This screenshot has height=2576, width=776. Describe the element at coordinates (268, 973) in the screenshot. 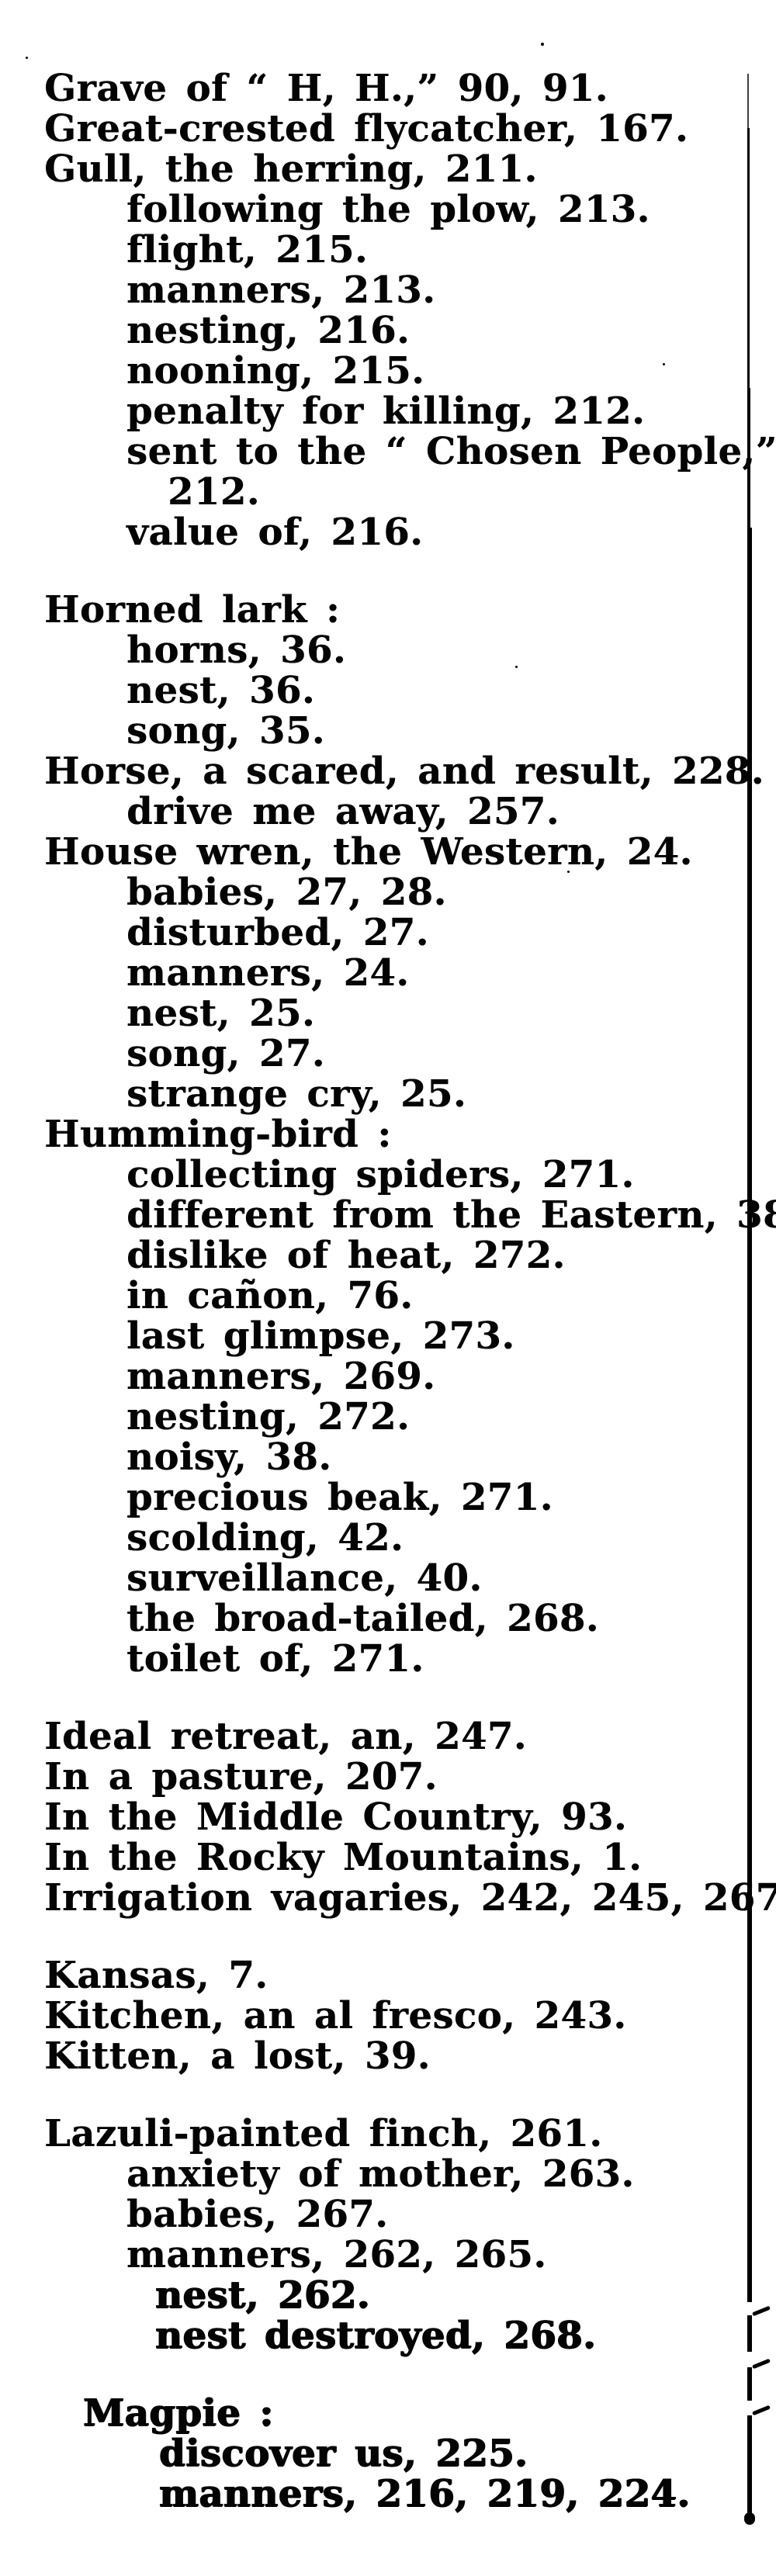

I see `index-line: manners, 24.` at that location.